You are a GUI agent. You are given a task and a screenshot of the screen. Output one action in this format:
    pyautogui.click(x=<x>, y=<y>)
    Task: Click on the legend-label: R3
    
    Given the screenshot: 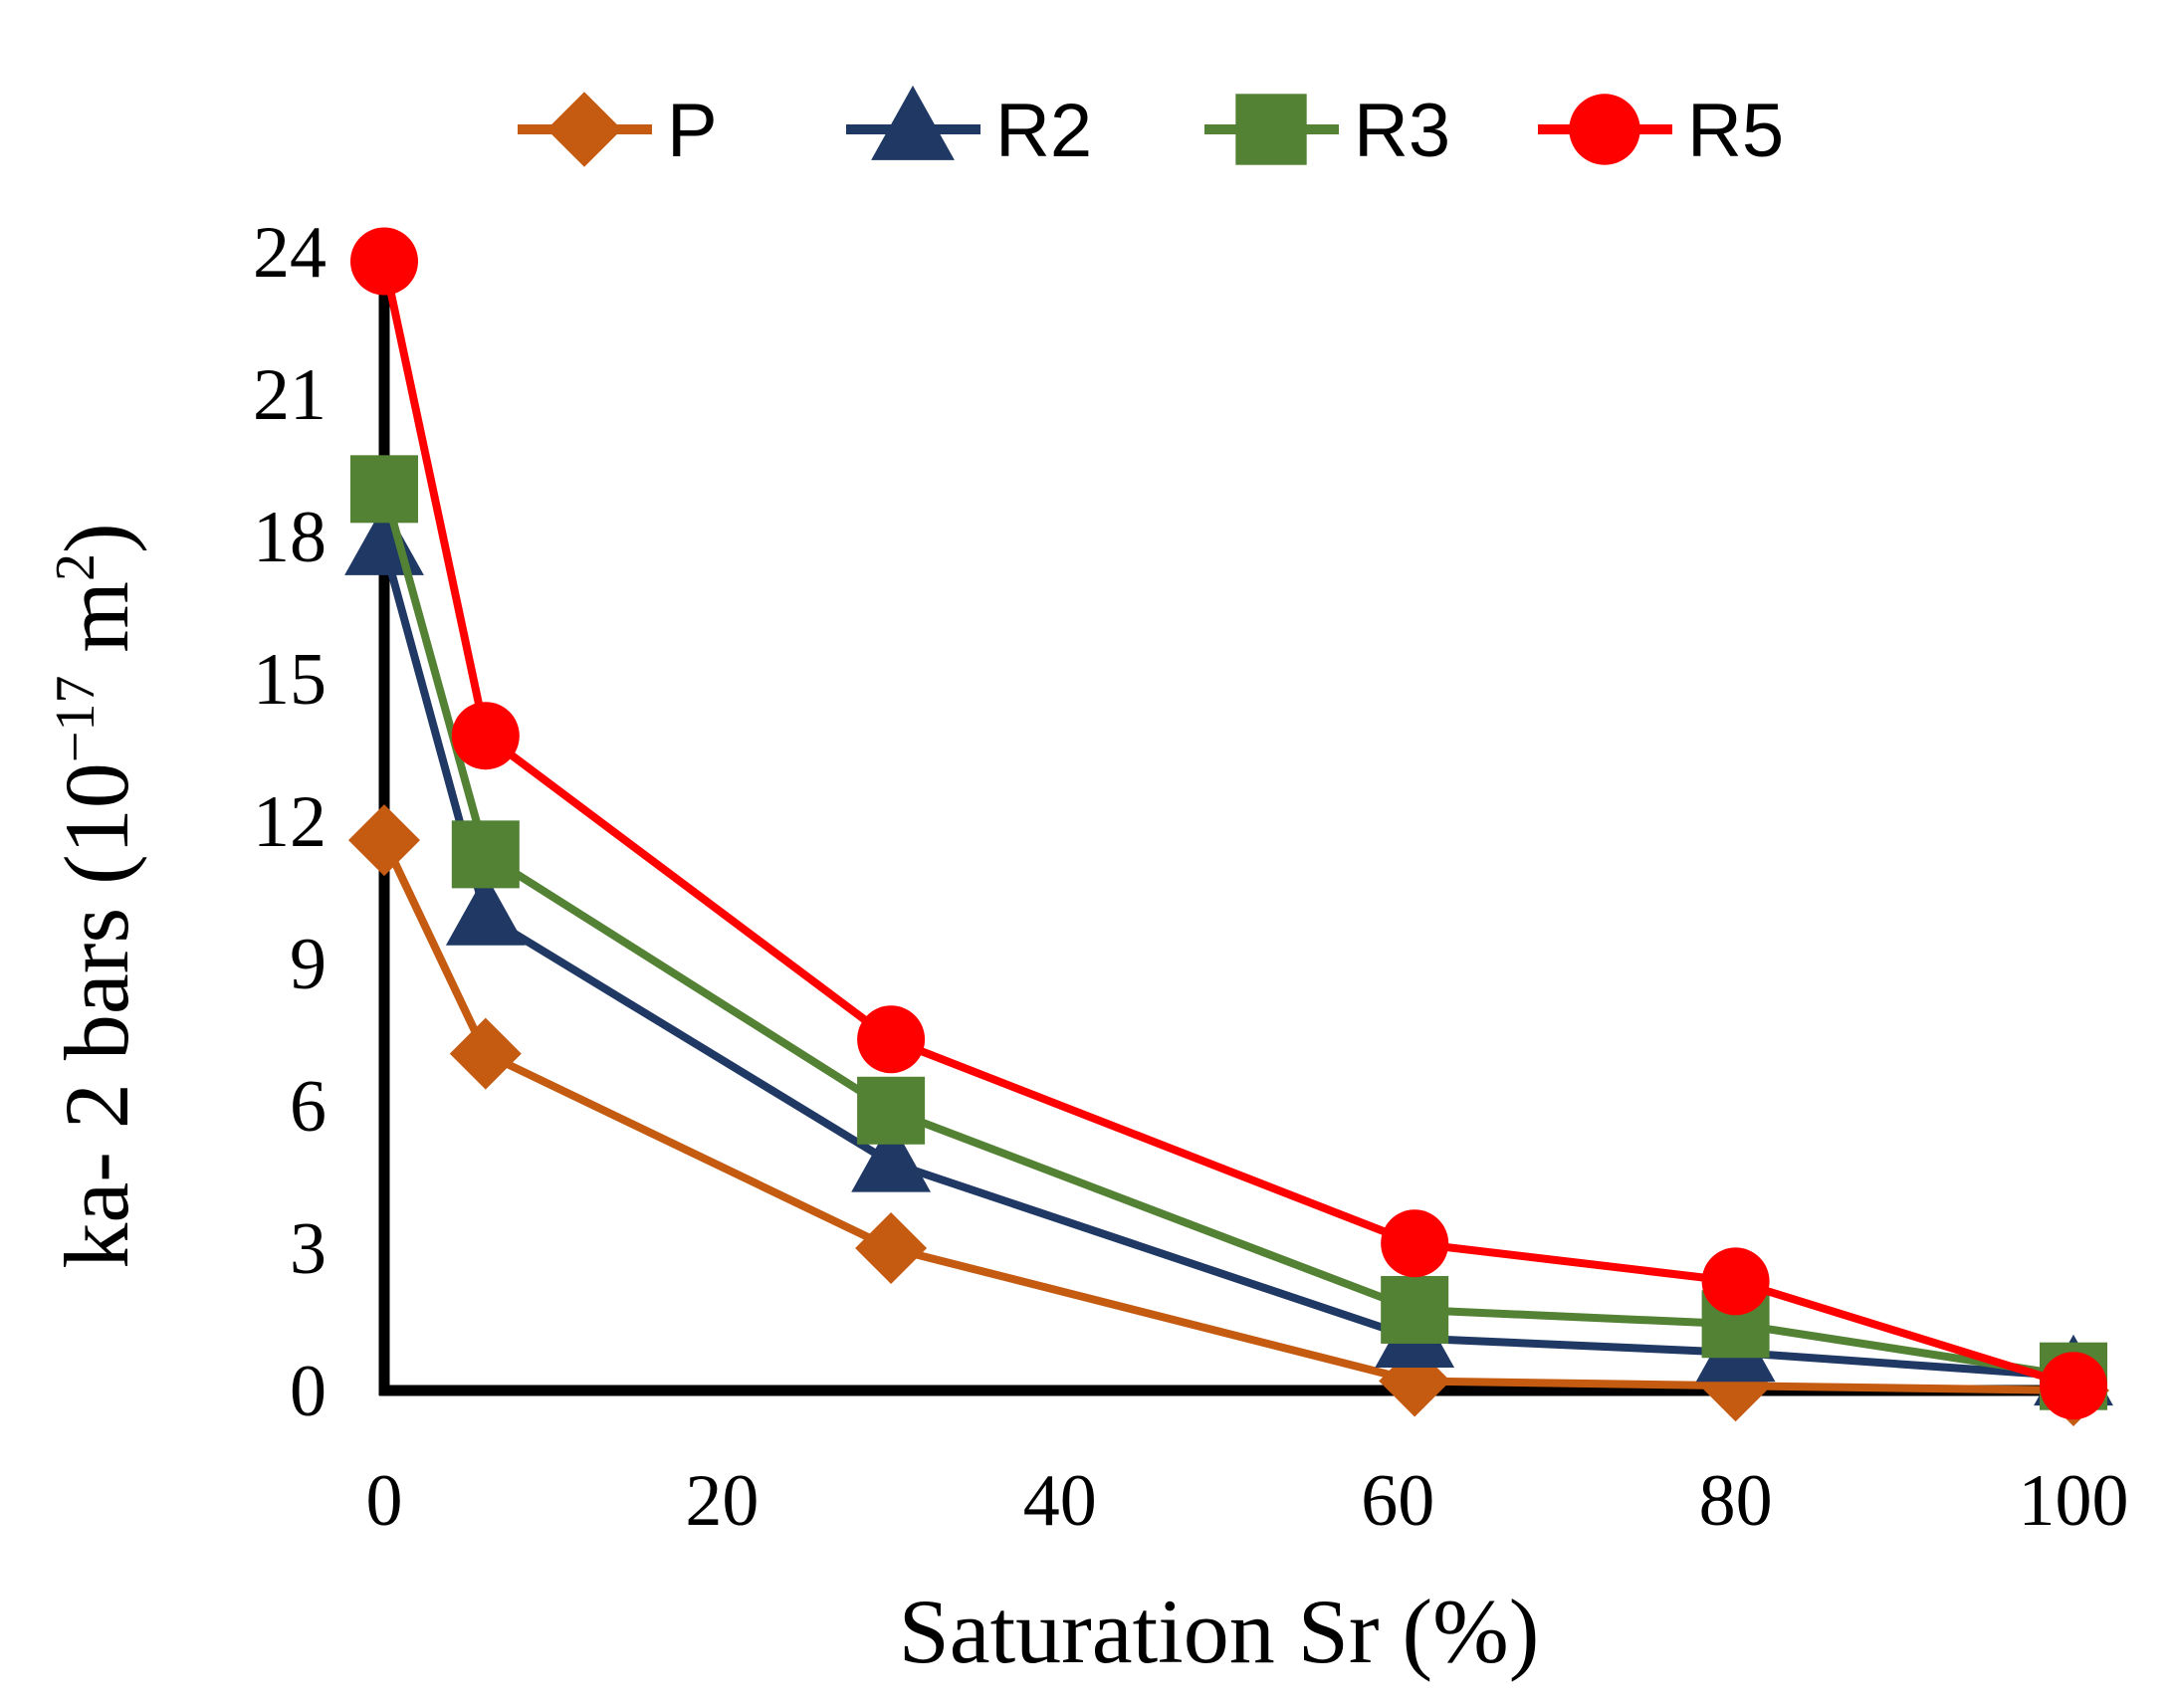 What is the action you would take?
    pyautogui.click(x=1402, y=131)
    